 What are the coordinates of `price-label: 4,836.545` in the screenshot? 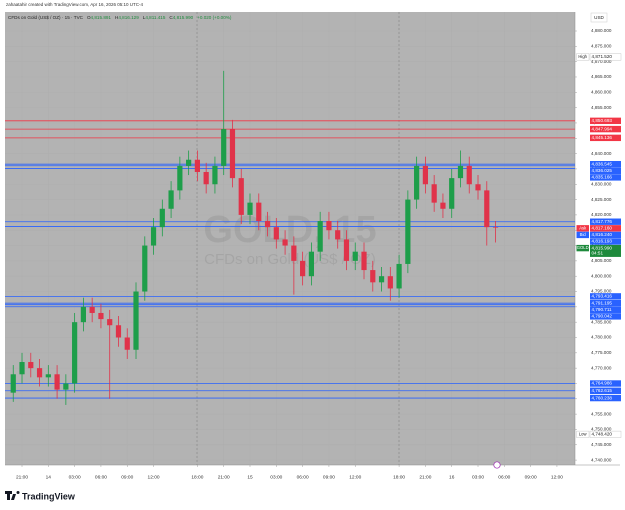 It's located at (602, 163).